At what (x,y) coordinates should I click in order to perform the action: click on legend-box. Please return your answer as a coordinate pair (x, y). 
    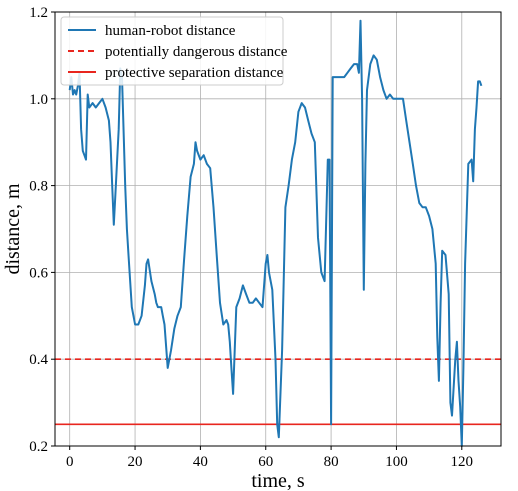
    Looking at the image, I should click on (172, 51).